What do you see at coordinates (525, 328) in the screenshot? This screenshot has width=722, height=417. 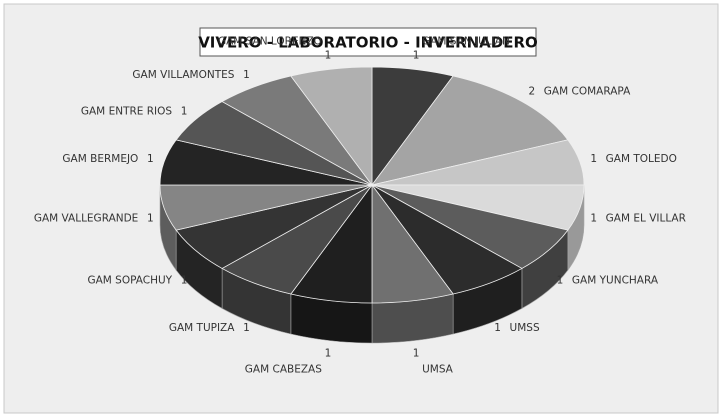 I see `category-label: UMSS` at bounding box center [525, 328].